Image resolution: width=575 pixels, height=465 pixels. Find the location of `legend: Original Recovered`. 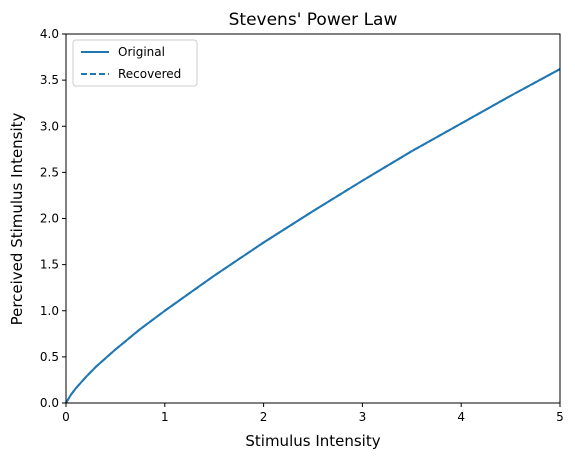

legend: Original Recovered is located at coordinates (135, 63).